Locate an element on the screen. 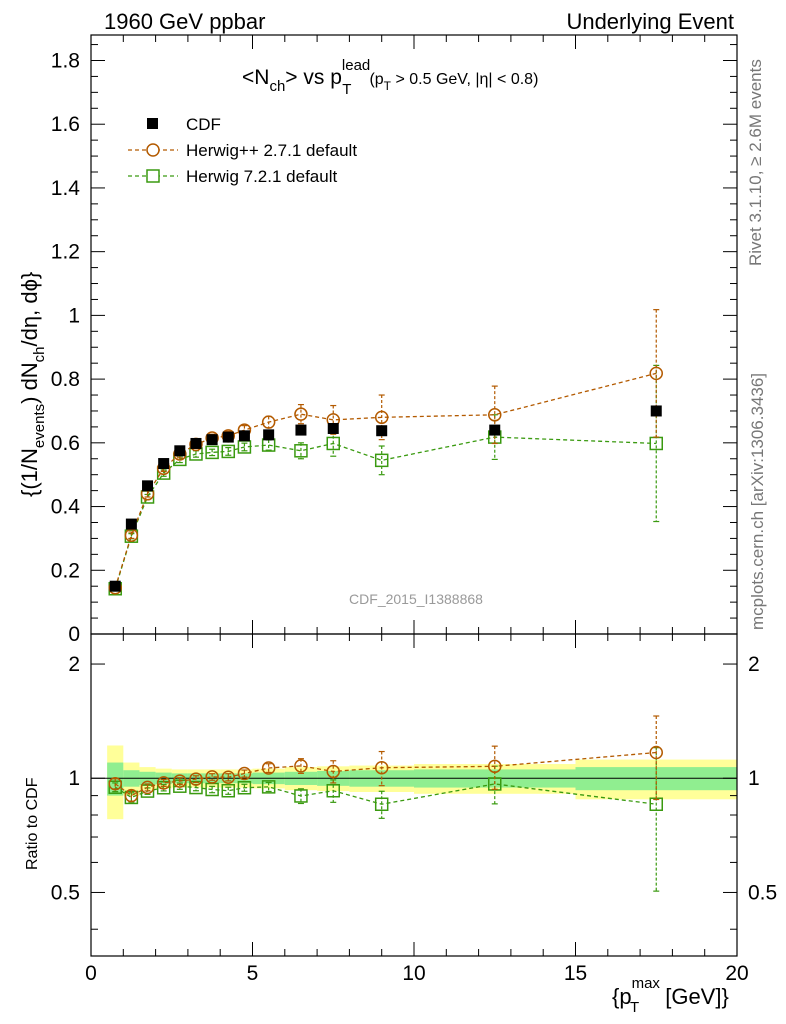  main-y-tick-label: 1.4 is located at coordinates (66, 188).